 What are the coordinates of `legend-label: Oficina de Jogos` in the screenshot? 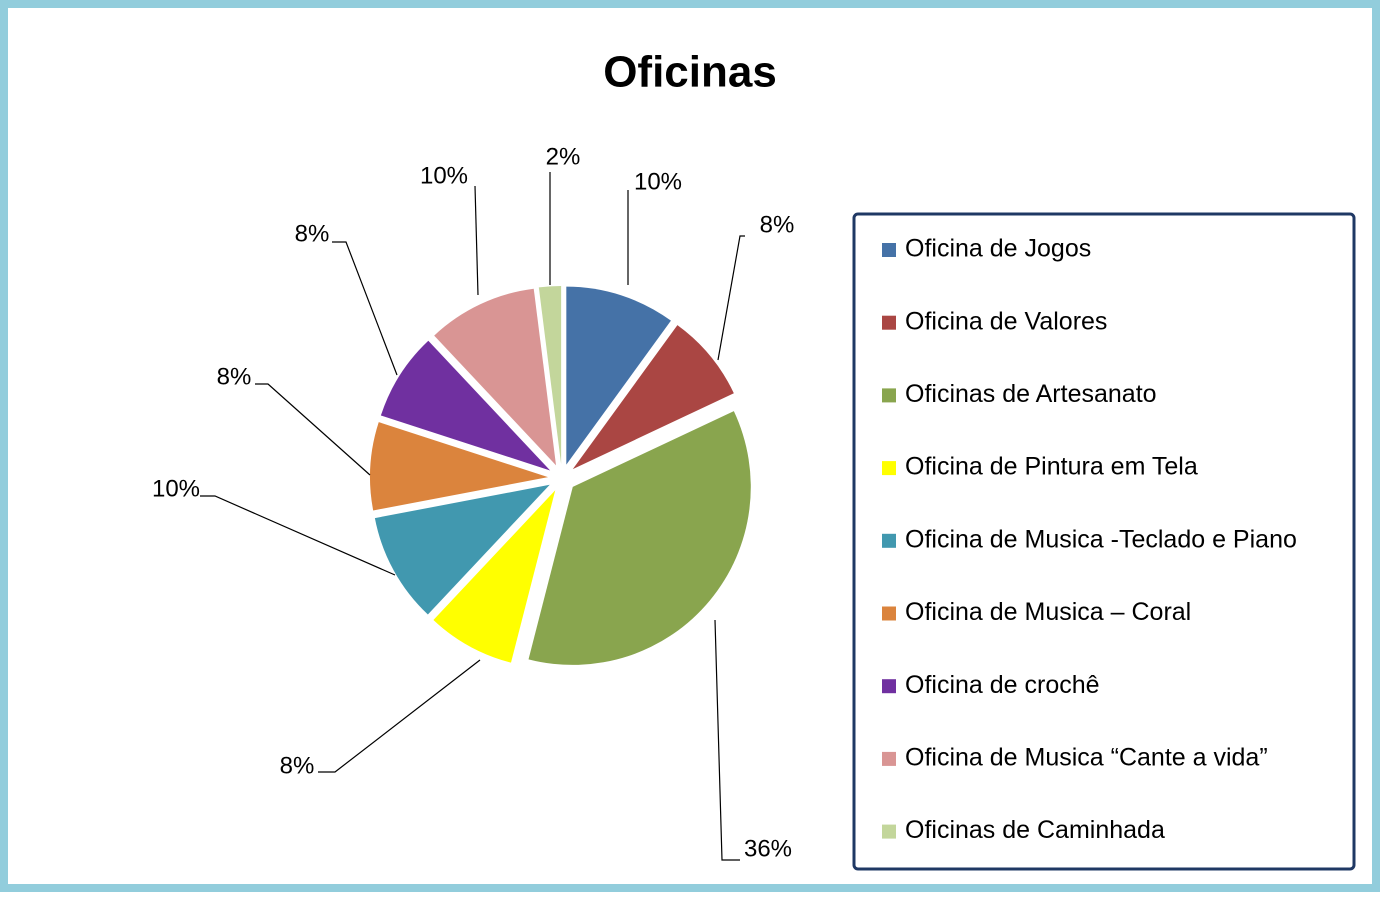 It's located at (998, 249).